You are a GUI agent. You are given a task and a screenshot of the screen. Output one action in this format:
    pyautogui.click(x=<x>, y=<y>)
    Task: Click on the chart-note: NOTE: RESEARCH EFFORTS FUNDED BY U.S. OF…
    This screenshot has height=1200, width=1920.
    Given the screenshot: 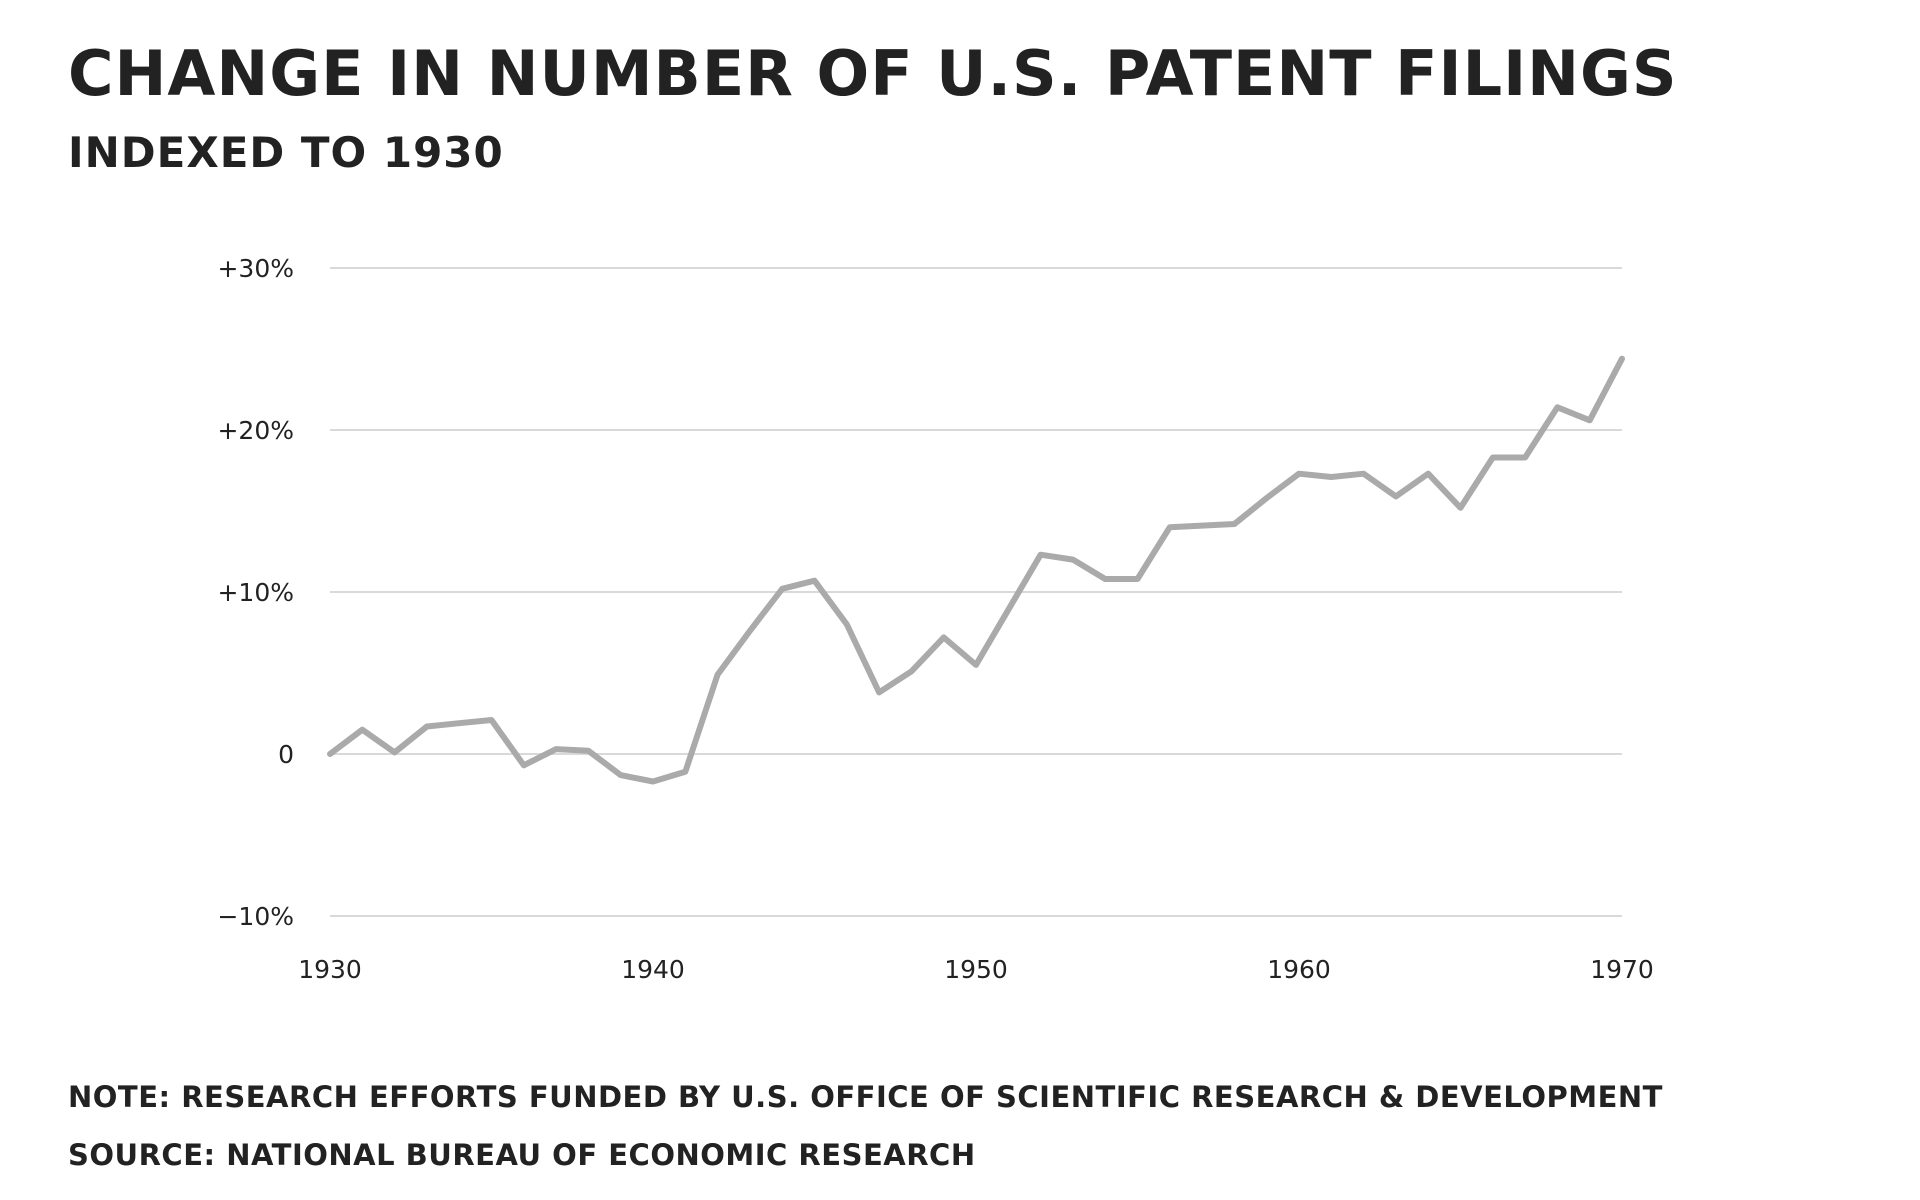 What is the action you would take?
    pyautogui.click(x=865, y=1097)
    